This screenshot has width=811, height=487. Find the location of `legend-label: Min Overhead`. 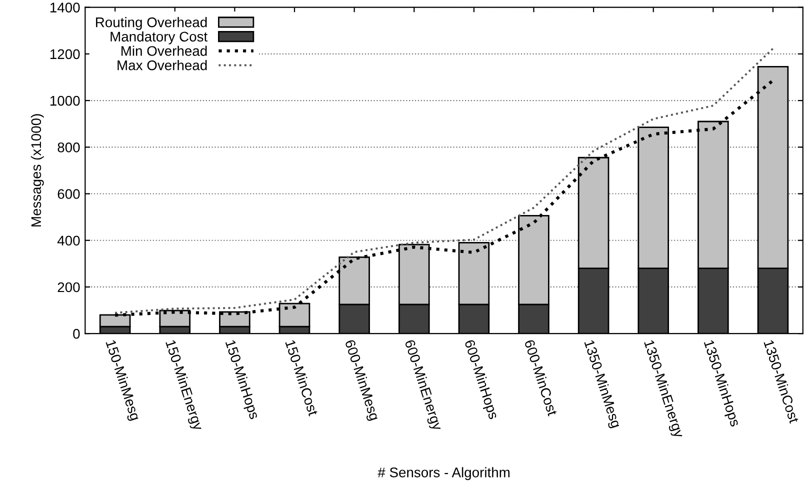

legend-label: Min Overhead is located at coordinates (164, 51).